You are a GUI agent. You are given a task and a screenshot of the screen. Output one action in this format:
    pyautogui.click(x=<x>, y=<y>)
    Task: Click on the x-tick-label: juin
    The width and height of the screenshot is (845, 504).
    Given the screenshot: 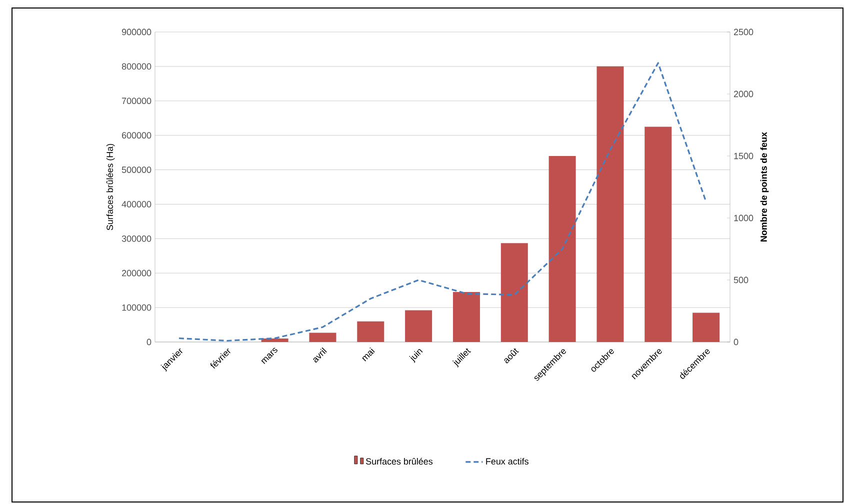 What is the action you would take?
    pyautogui.click(x=416, y=356)
    